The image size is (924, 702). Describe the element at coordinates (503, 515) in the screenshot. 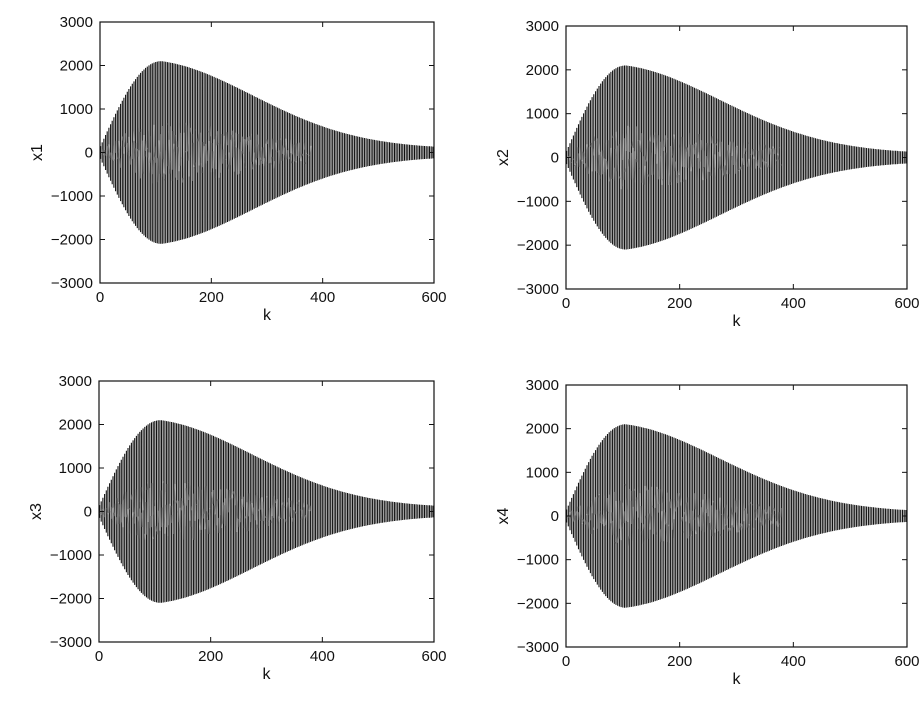

I see `y-axis-label: x4` at that location.